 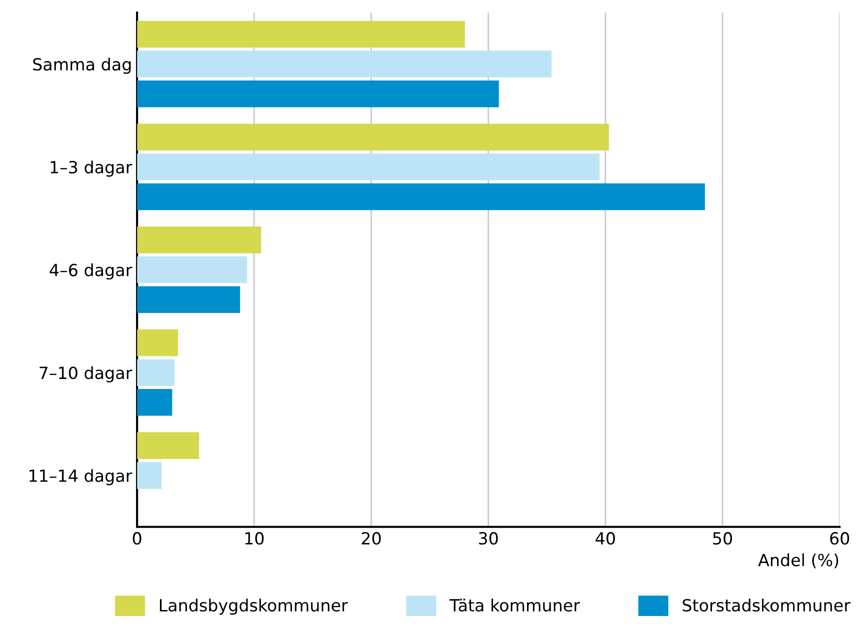 I want to click on x-tick-label: 50, so click(x=722, y=538).